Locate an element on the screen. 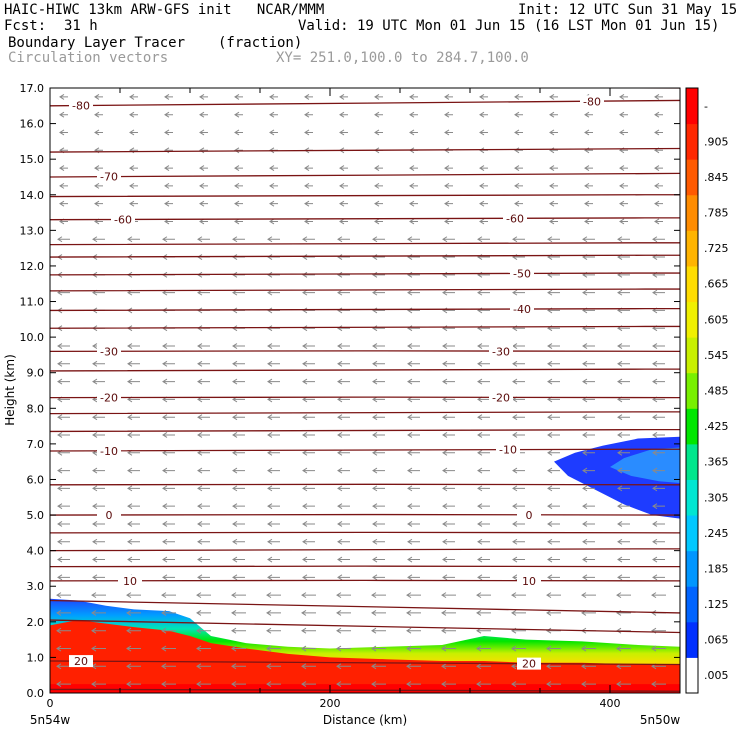 The height and width of the screenshot is (740, 740). isotherm-label-bg is located at coordinates (529, 515).